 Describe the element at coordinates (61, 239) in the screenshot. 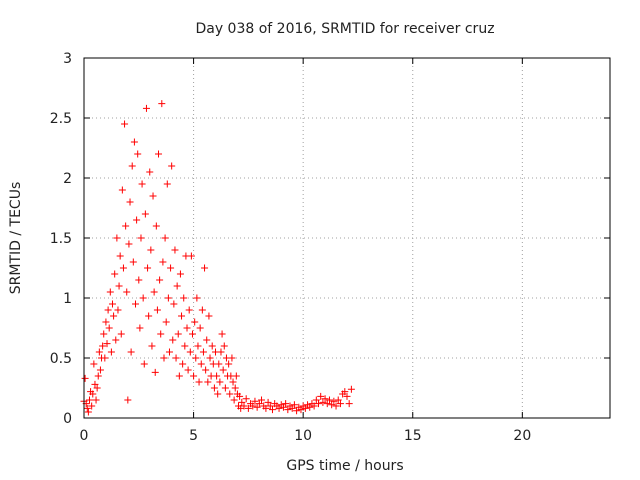

I see `y-tick-label: 1.5` at that location.